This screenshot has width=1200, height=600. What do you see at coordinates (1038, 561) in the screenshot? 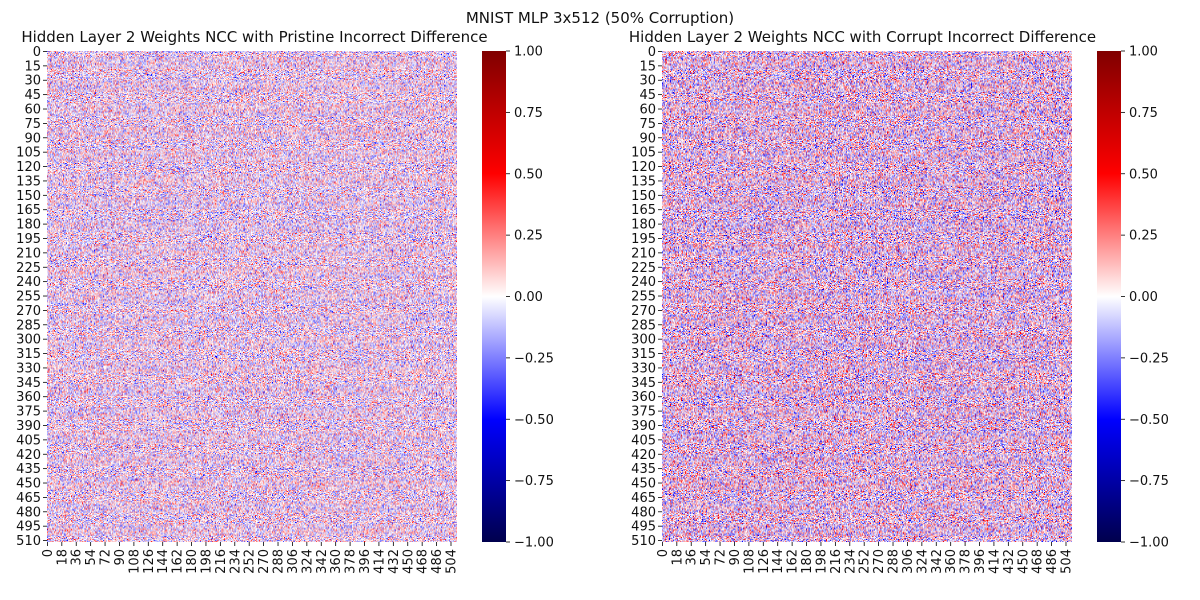
I see `x-tick-label: 468` at bounding box center [1038, 561].